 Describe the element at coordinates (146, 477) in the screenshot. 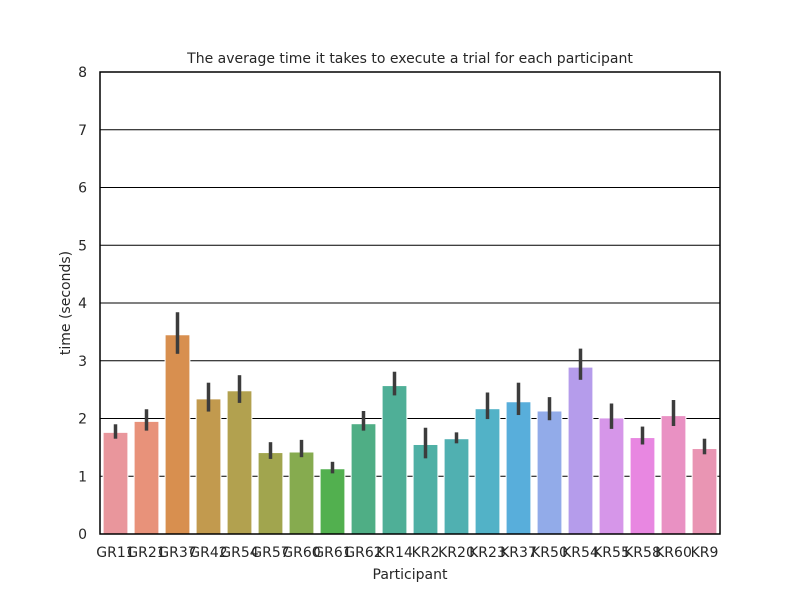

I see `bar-GR21` at that location.